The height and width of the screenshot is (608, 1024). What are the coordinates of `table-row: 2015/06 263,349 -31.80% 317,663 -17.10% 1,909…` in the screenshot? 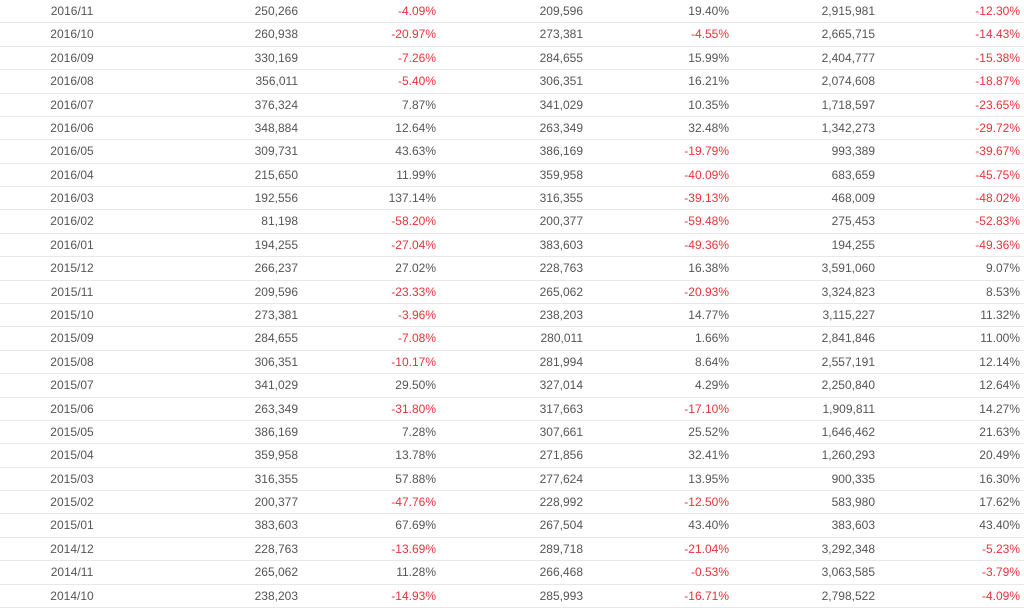 It's located at (512, 409).